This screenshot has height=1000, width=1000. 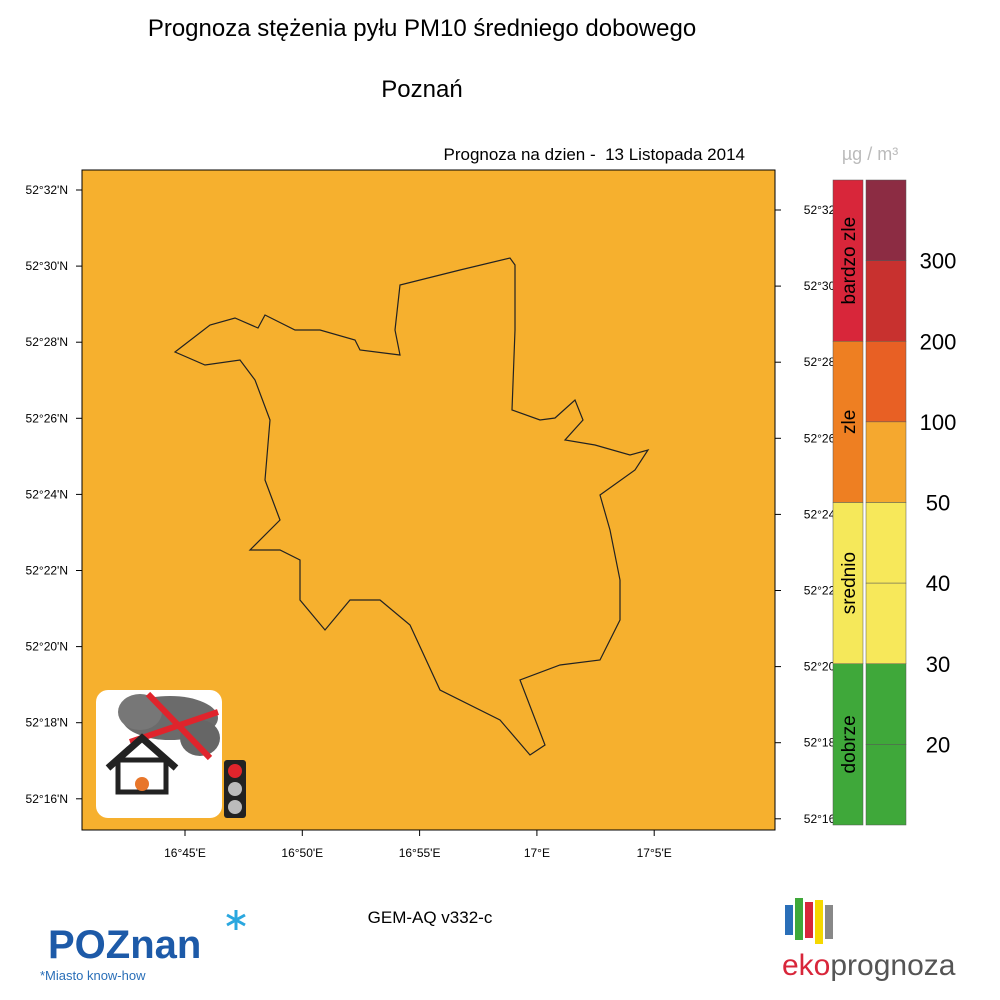 What do you see at coordinates (938, 422) in the screenshot?
I see `level-label: 100` at bounding box center [938, 422].